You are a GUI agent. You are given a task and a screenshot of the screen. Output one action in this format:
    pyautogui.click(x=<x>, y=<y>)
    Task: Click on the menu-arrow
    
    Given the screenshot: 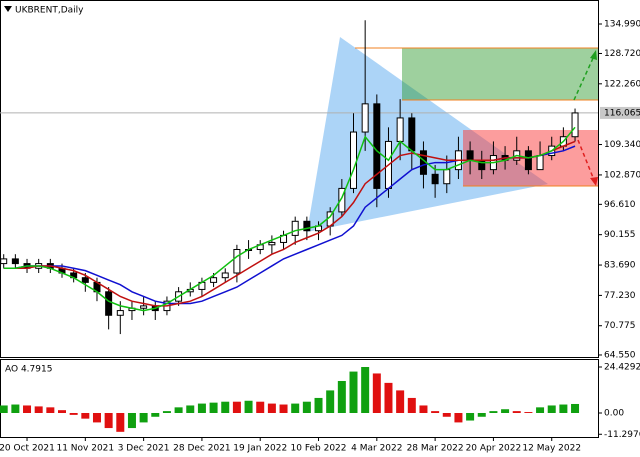 What is the action you would take?
    pyautogui.click(x=8, y=9)
    